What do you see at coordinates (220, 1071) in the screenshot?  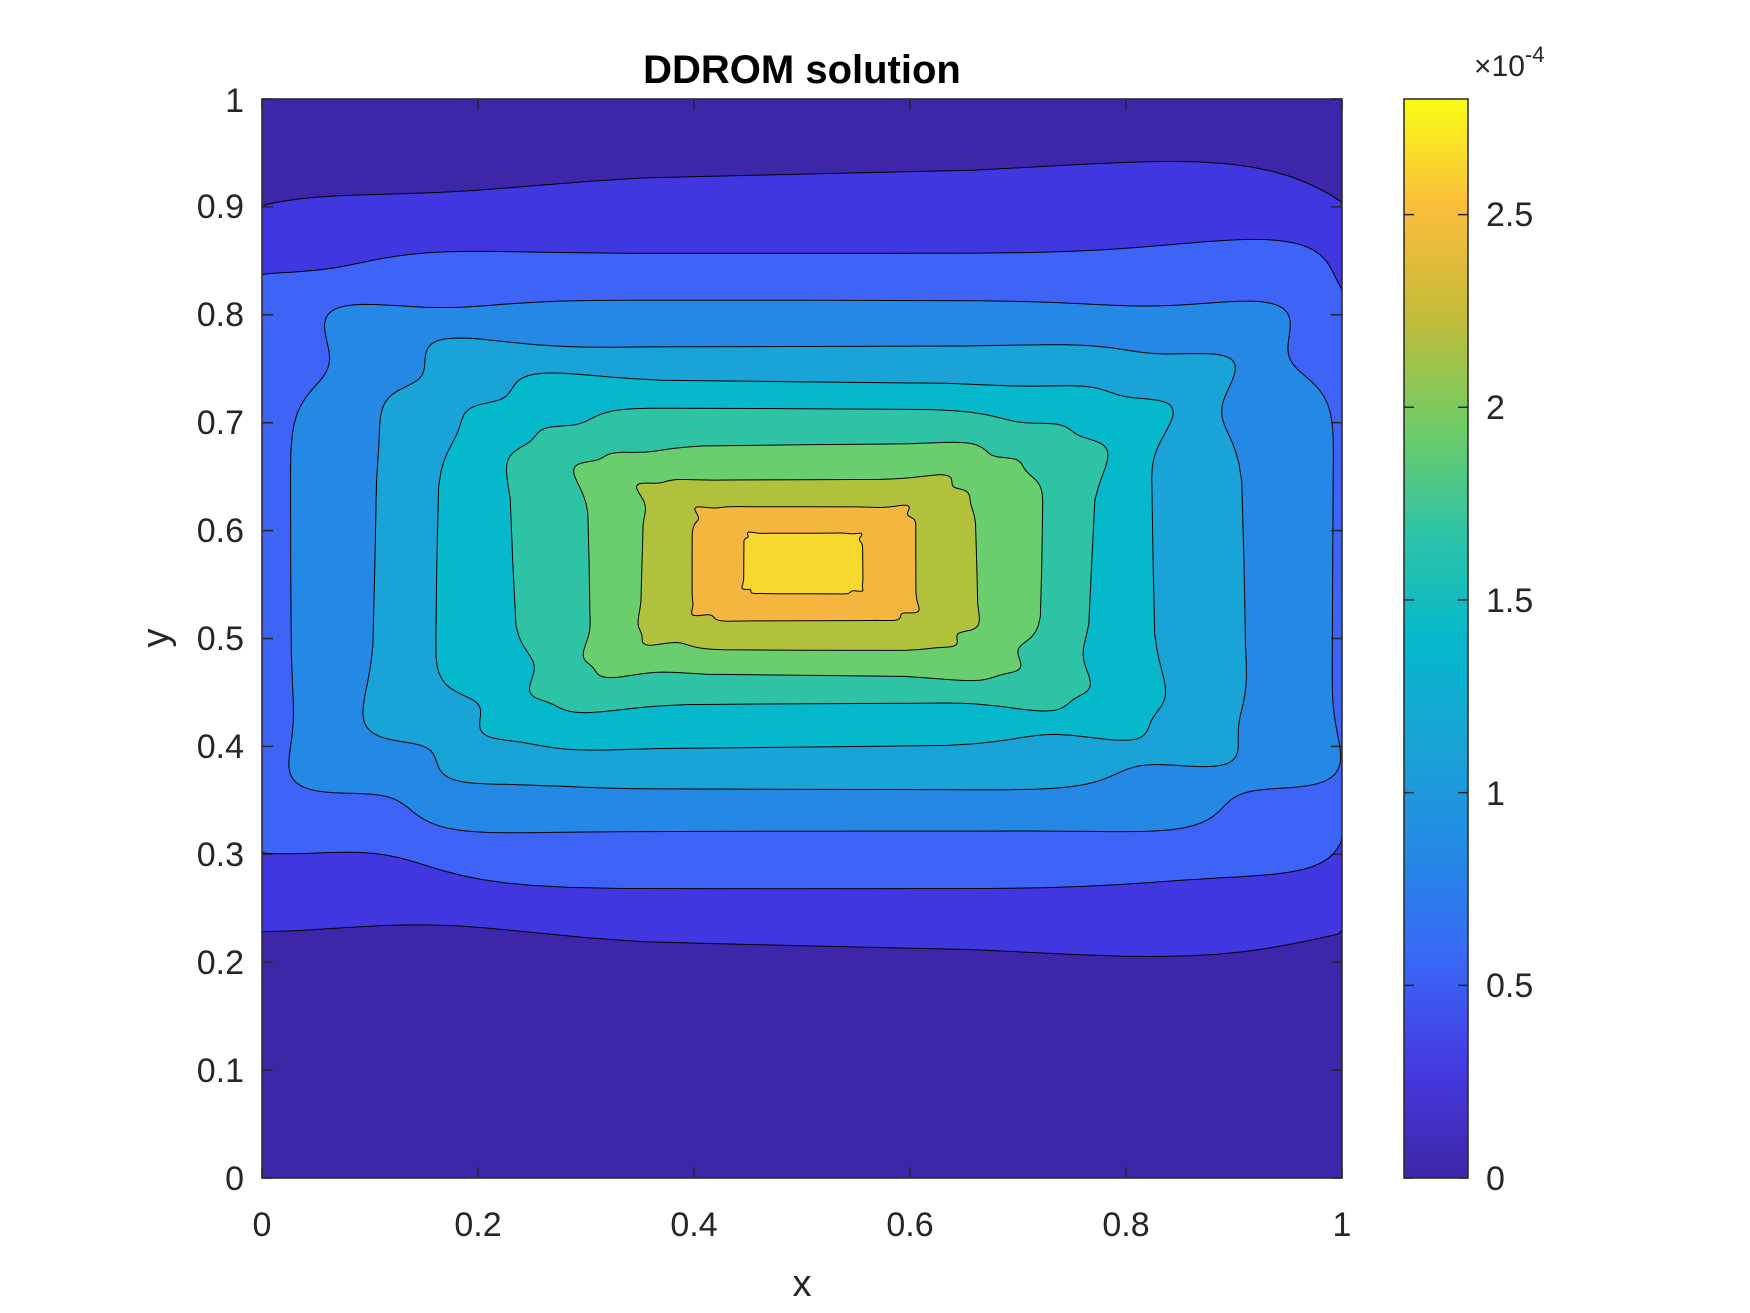 I see `y-tick-label: 0.1` at bounding box center [220, 1071].